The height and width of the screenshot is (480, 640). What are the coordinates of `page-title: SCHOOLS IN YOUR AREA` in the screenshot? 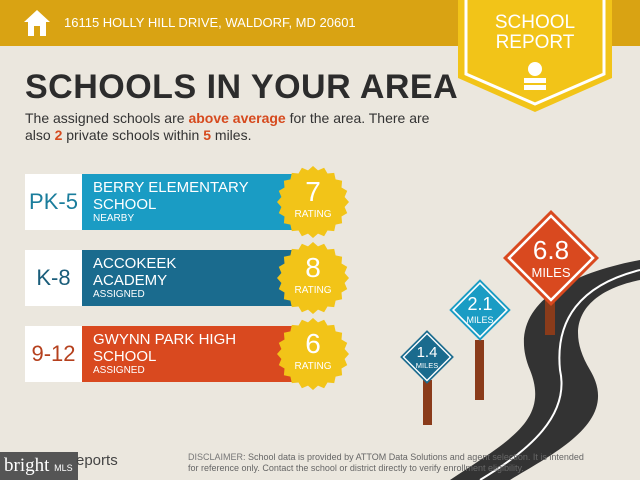 It's located at (242, 87).